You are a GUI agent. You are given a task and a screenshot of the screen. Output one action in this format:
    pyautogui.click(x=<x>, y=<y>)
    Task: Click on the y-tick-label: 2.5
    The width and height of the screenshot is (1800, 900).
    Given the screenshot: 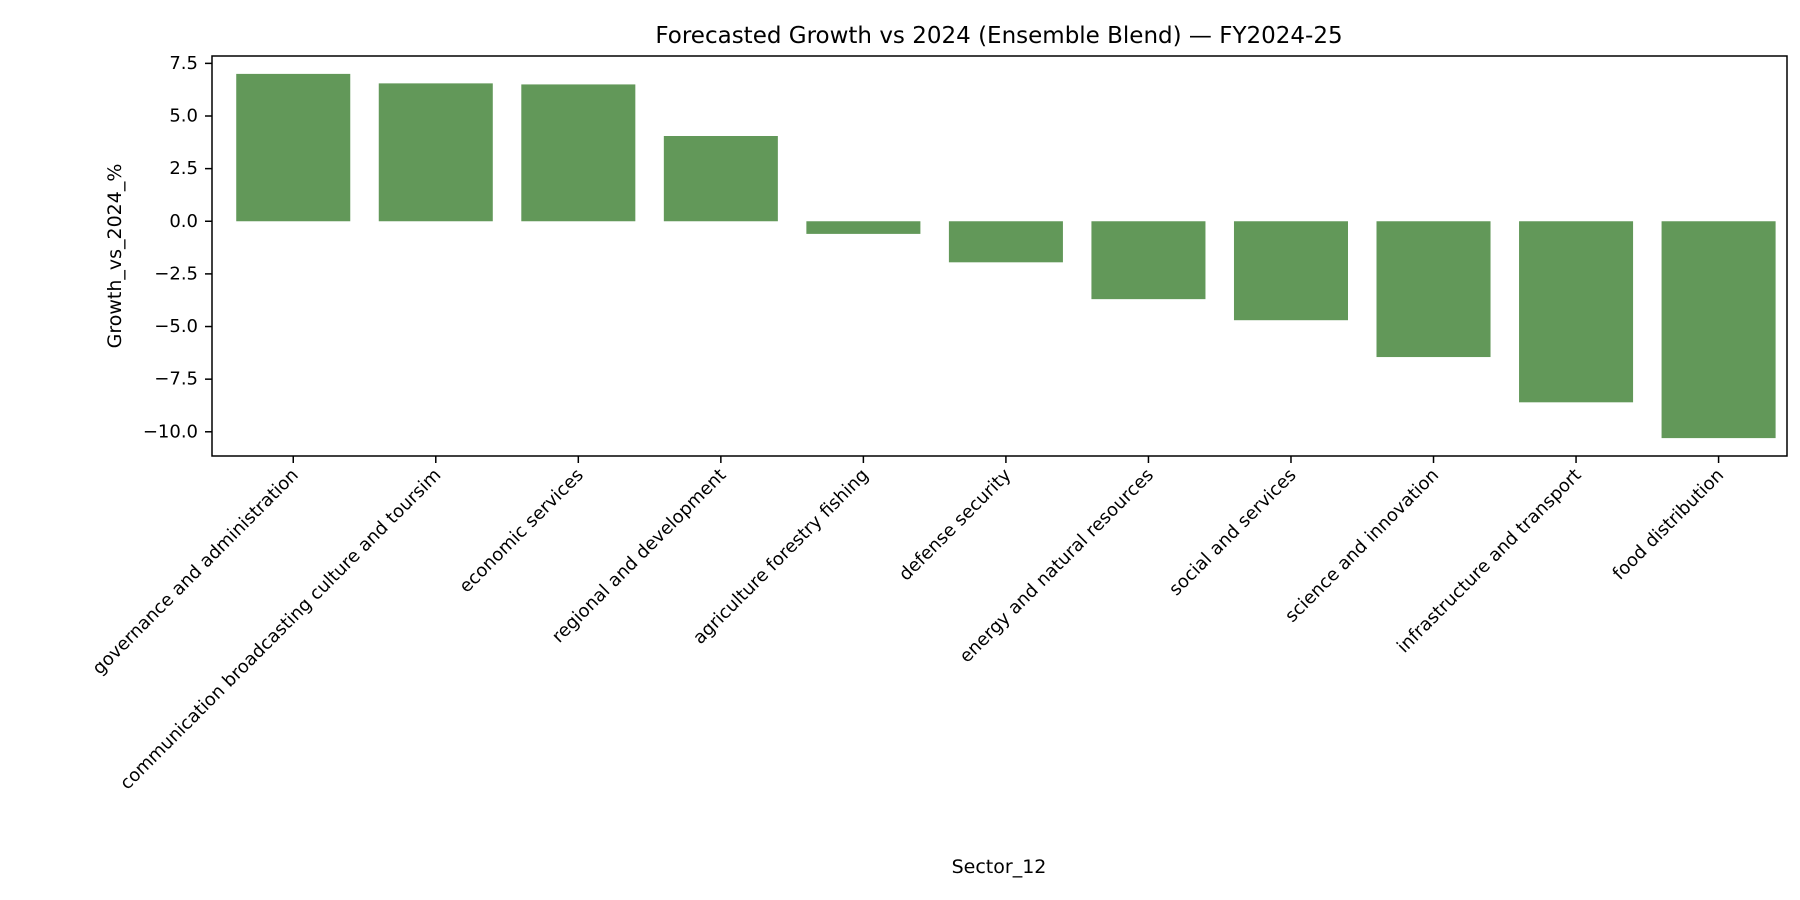 What is the action you would take?
    pyautogui.click(x=183, y=168)
    